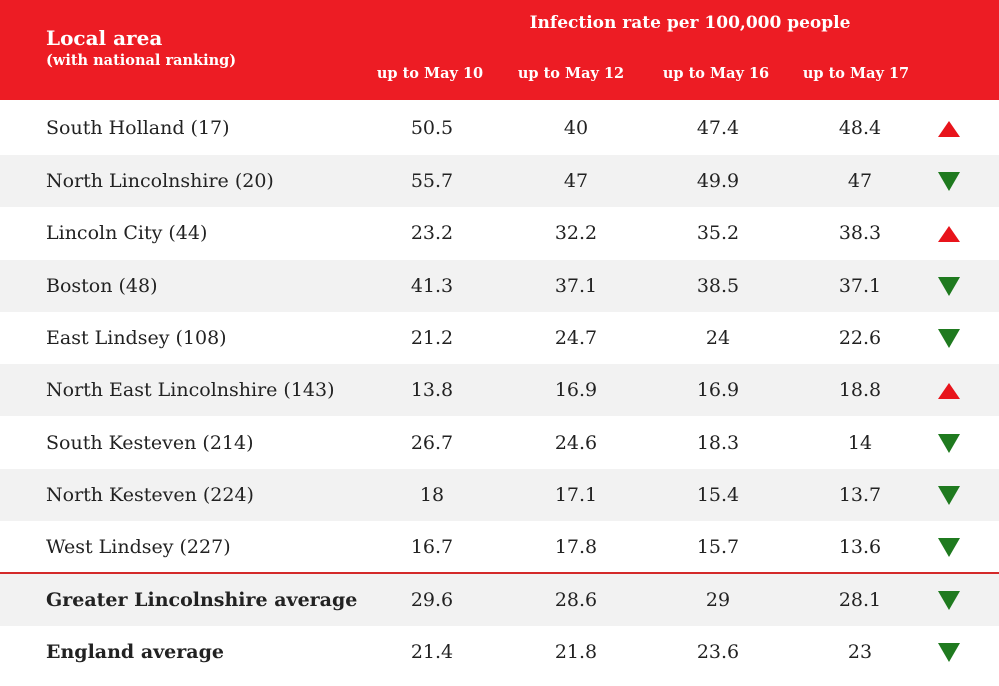 This screenshot has height=686, width=999. Describe the element at coordinates (499, 233) in the screenshot. I see `table-row: Lincoln City (44) 23.2 32.2 35.2 38.3` at that location.